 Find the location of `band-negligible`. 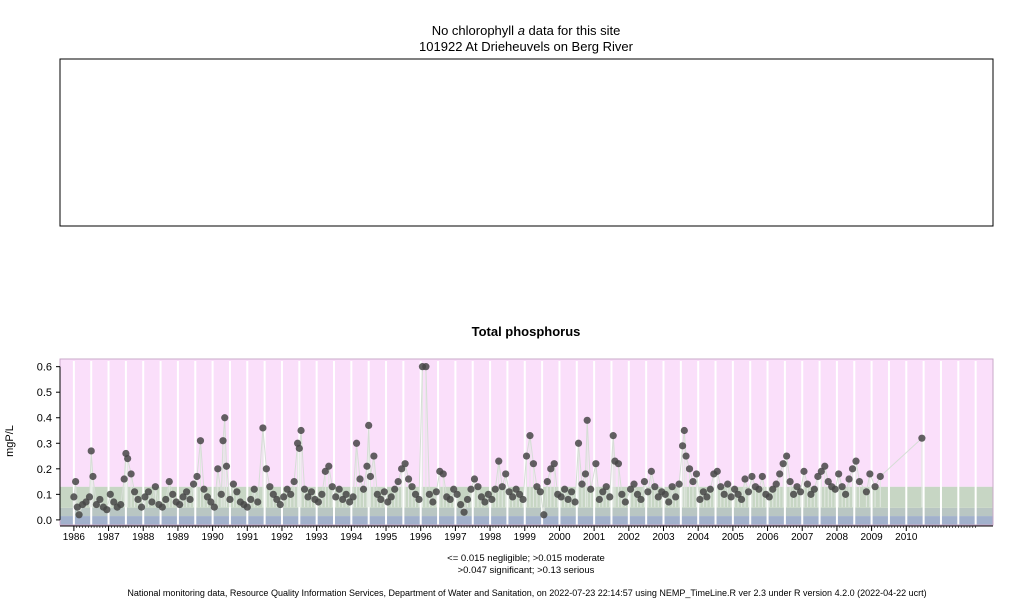

band-negligible is located at coordinates (526, 520).